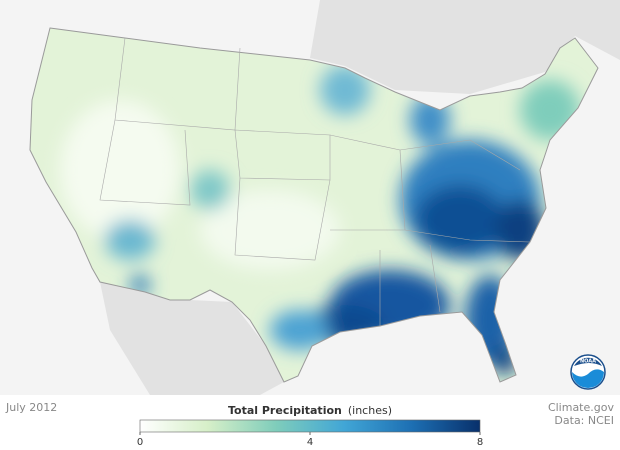  I want to click on date-label: July 2012, so click(31, 407).